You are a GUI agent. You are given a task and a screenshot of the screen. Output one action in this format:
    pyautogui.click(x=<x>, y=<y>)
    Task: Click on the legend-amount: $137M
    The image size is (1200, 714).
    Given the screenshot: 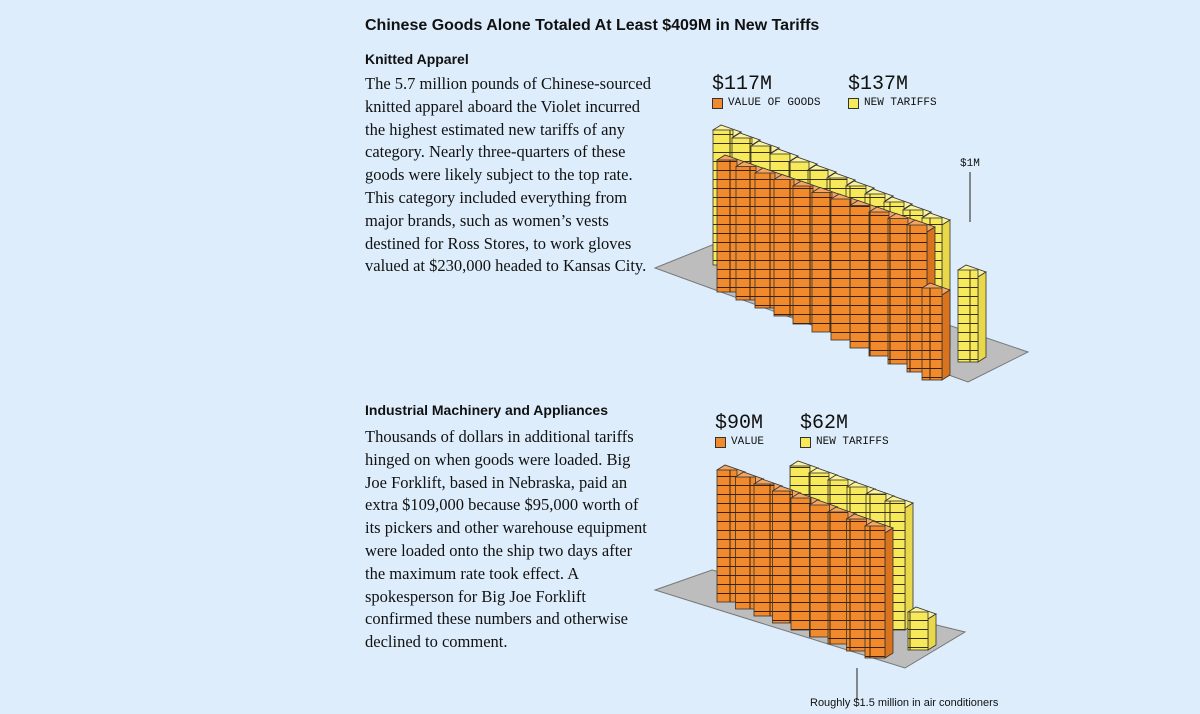 What is the action you would take?
    pyautogui.click(x=878, y=84)
    